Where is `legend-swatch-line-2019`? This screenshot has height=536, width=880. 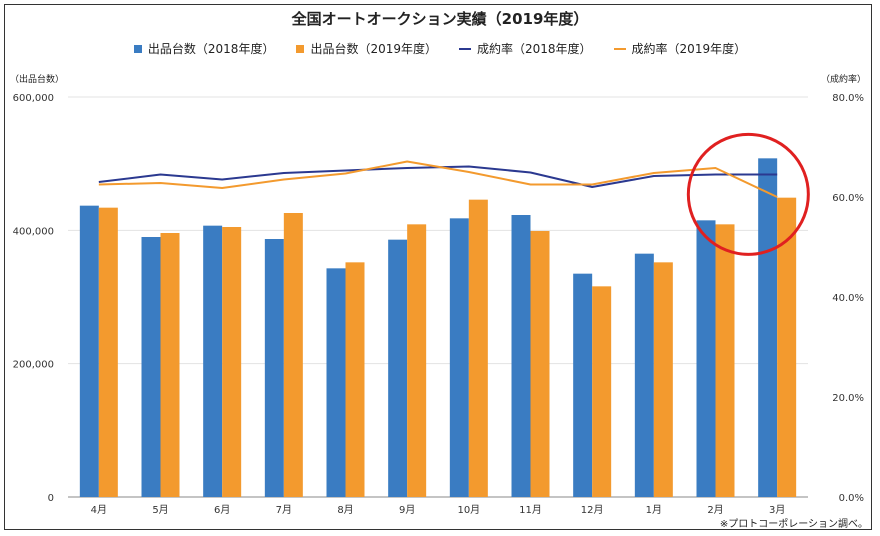 legend-swatch-line-2019 is located at coordinates (619, 48).